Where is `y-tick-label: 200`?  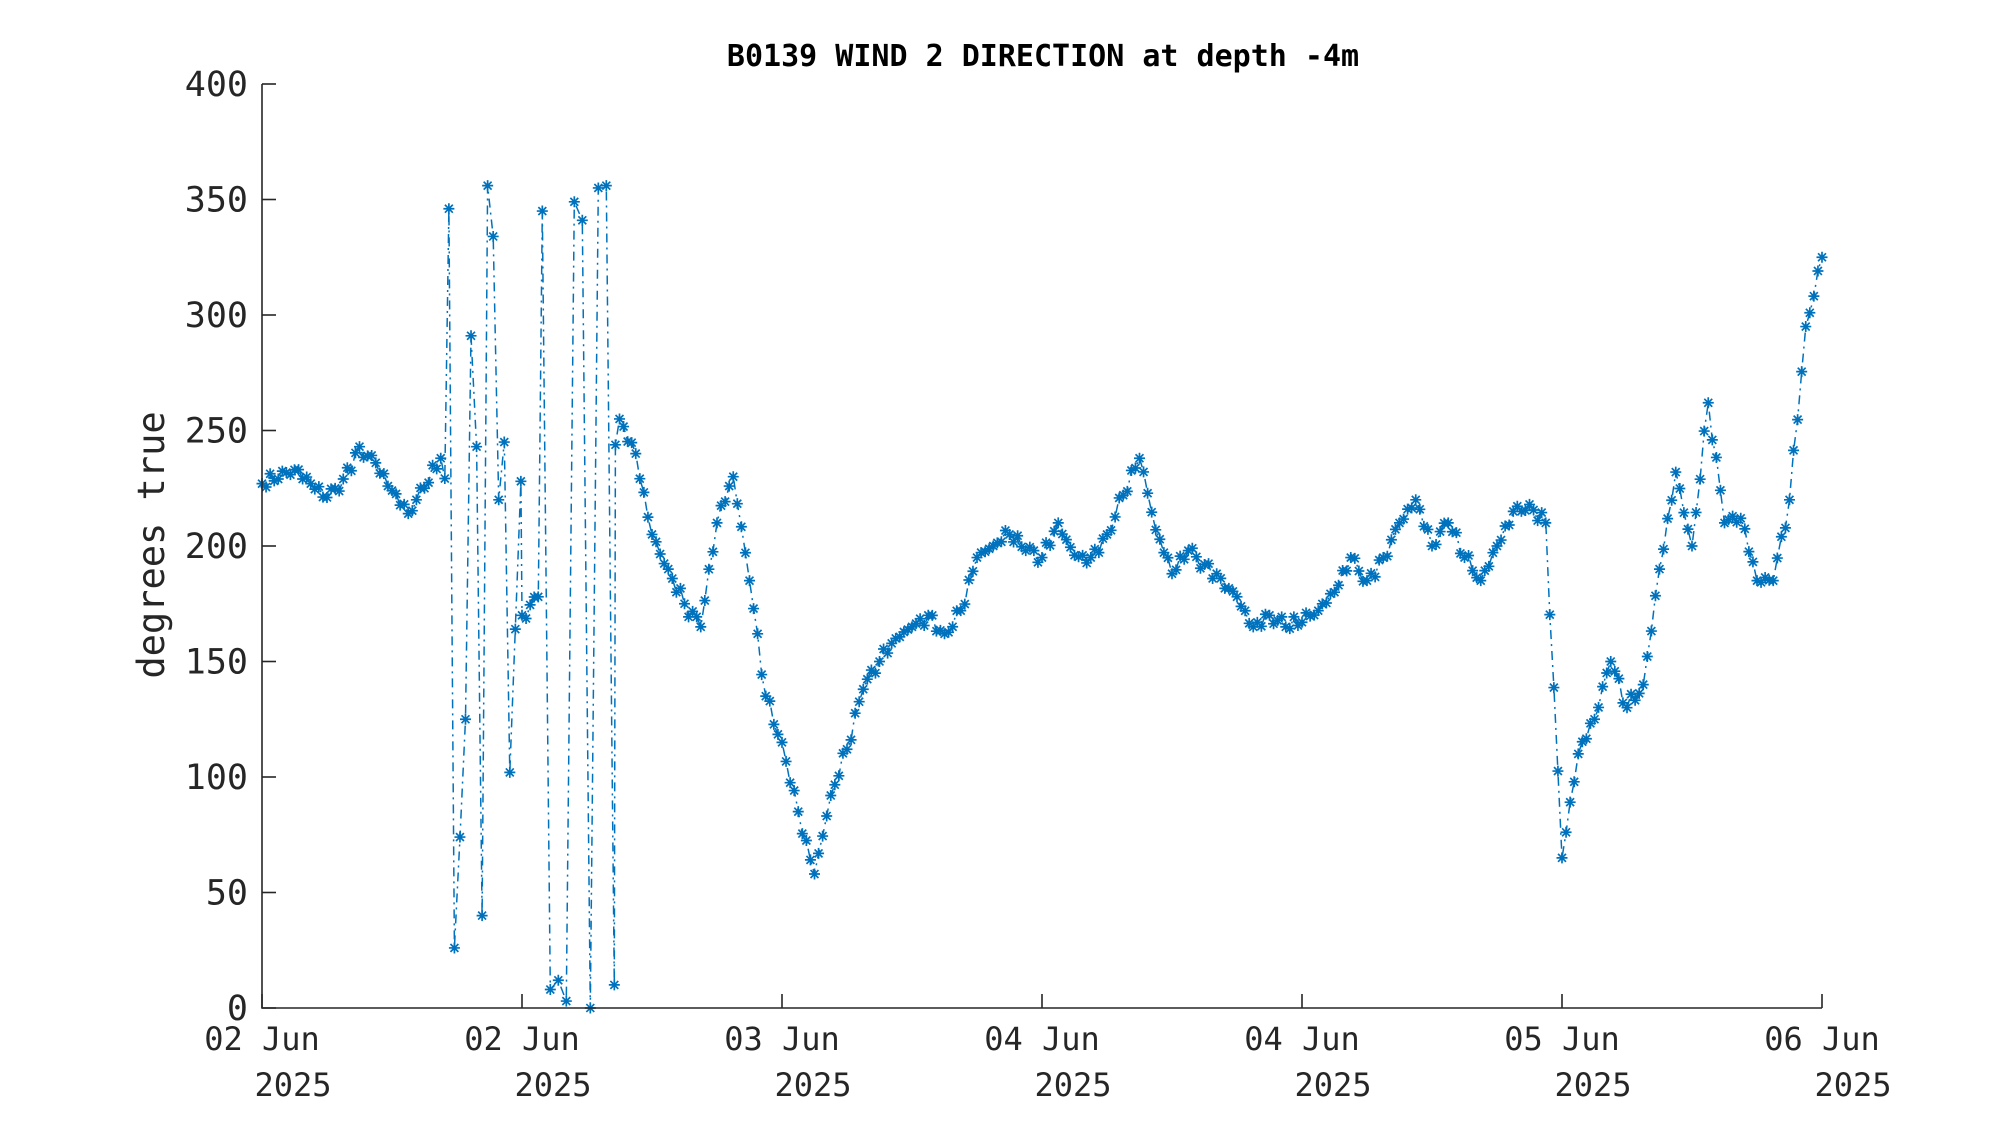 y-tick-label: 200 is located at coordinates (216, 547).